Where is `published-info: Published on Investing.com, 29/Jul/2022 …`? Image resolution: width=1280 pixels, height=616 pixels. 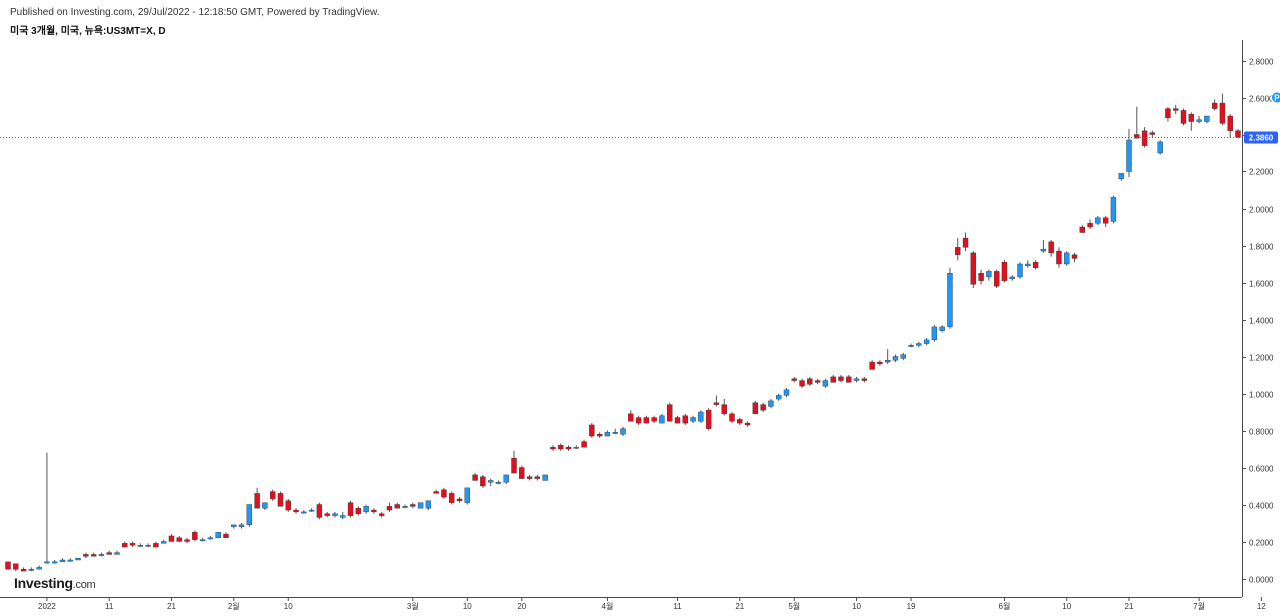
published-info: Published on Investing.com, 29/Jul/2022 … is located at coordinates (195, 12).